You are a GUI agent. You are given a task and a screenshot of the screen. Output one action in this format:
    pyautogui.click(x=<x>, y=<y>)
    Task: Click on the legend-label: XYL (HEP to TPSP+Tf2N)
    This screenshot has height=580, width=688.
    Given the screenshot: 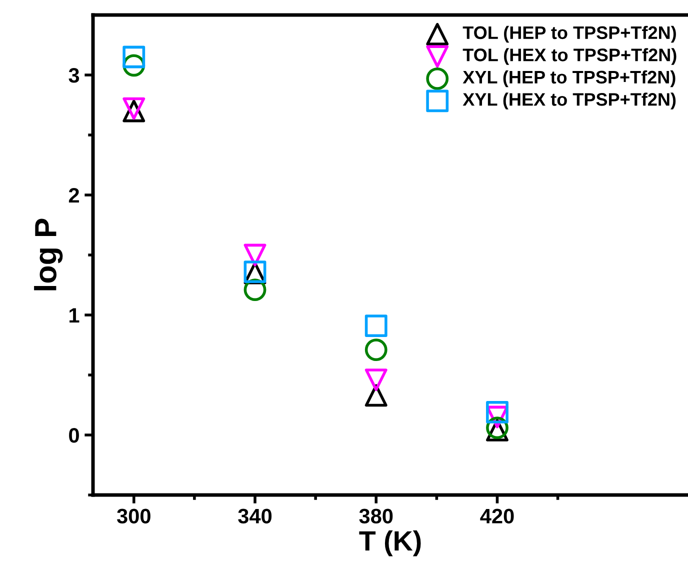 What is the action you would take?
    pyautogui.click(x=569, y=79)
    